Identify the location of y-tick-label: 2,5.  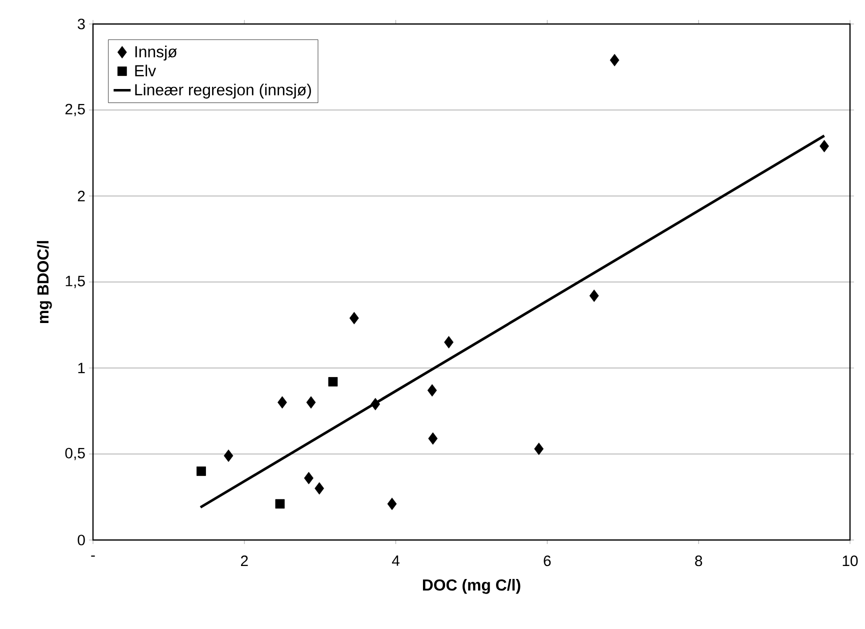
(75, 110).